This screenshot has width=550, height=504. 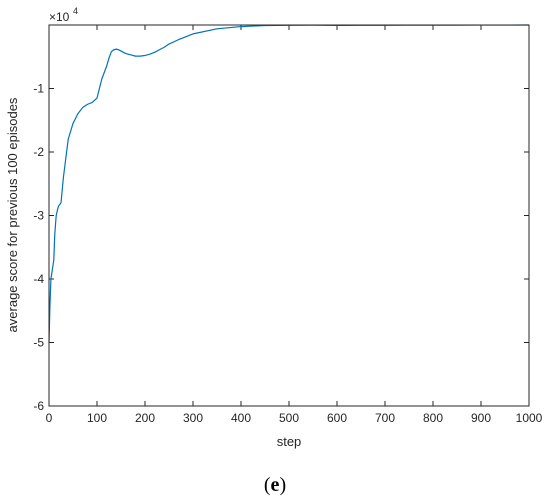 What do you see at coordinates (38, 216) in the screenshot?
I see `y-tick-label: -3` at bounding box center [38, 216].